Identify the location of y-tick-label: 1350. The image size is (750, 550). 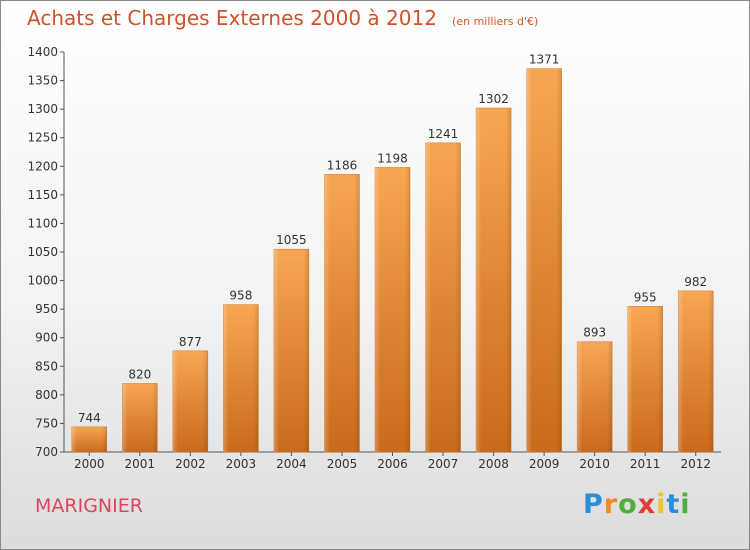
(42, 81).